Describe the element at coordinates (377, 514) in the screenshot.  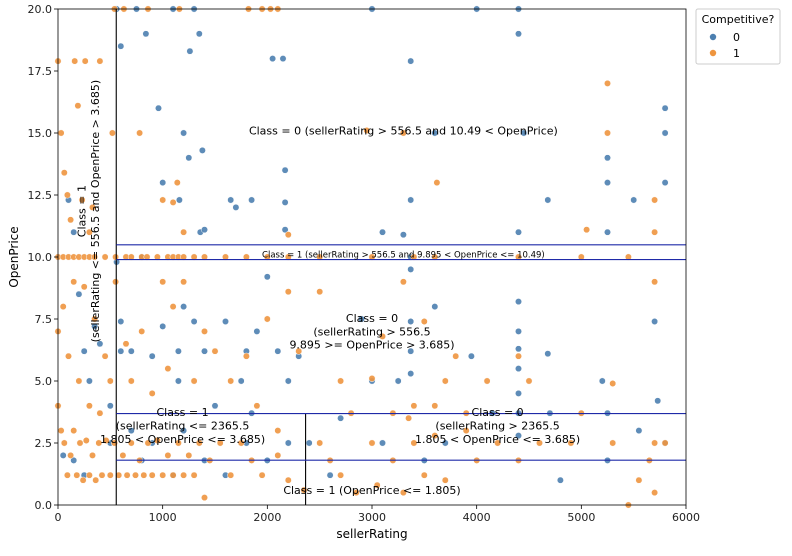
I see `x-axis: 0 1000 2000 3000 4000 5000 6000` at that location.